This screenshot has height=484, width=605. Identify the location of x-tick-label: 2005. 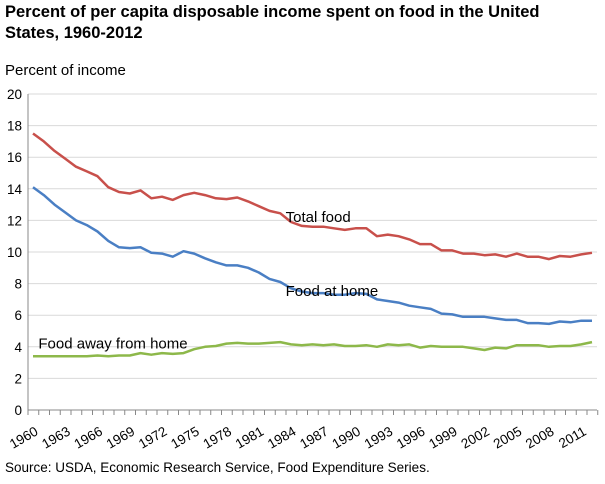
(508, 438).